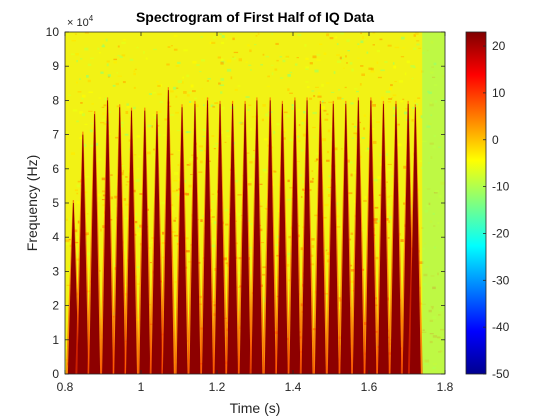 This screenshot has height=420, width=560. Describe the element at coordinates (369, 387) in the screenshot. I see `x-tick-label: 1.6` at that location.